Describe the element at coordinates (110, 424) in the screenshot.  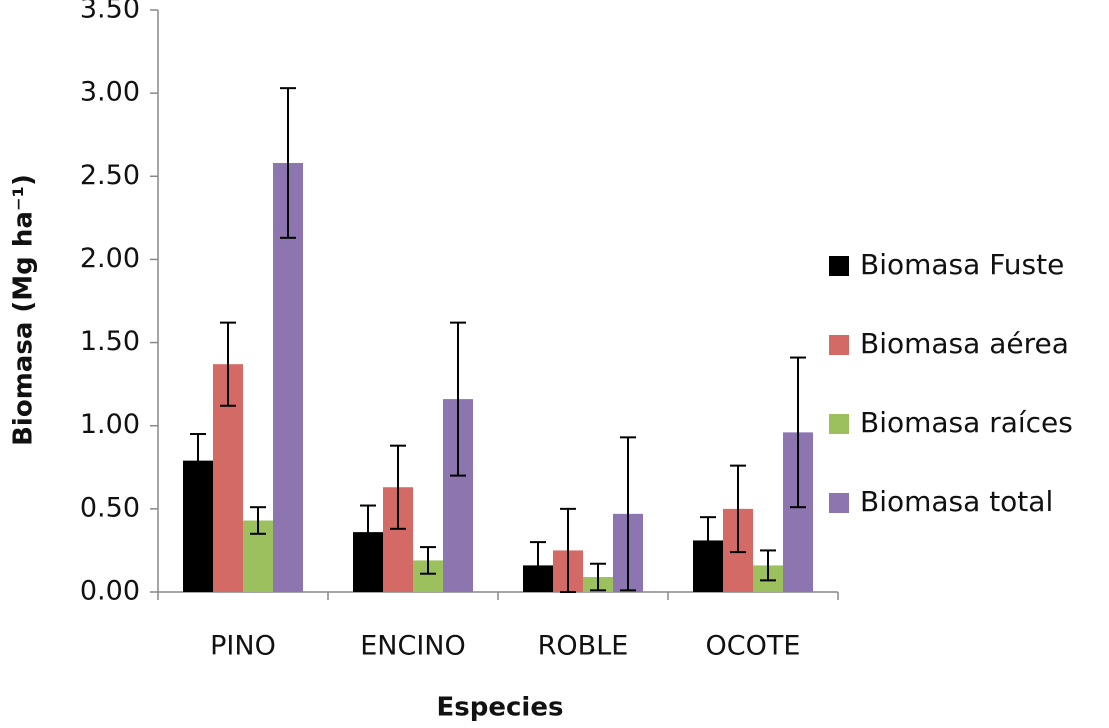
I see `y-tick-label: 1.00` at that location.